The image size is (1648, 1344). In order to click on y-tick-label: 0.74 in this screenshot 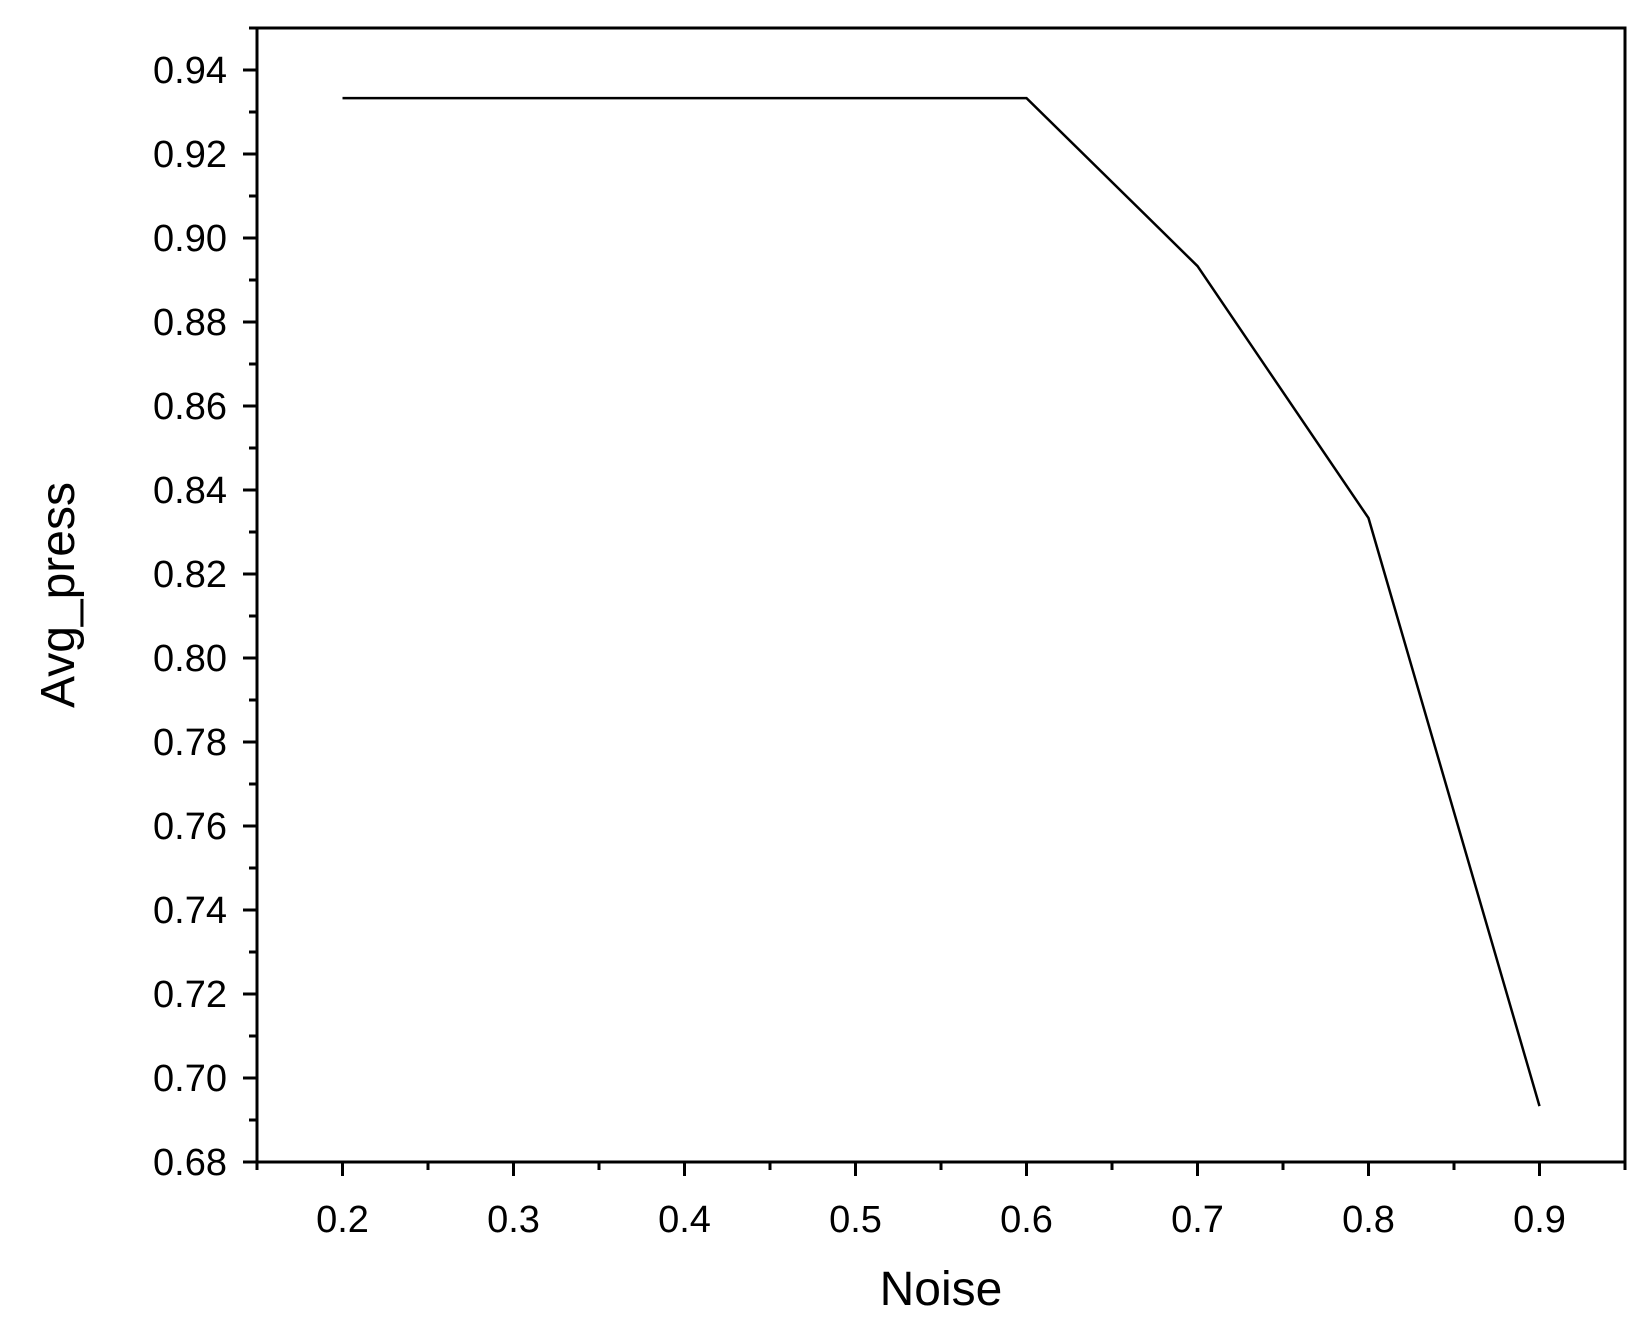, I will do `click(190, 911)`.